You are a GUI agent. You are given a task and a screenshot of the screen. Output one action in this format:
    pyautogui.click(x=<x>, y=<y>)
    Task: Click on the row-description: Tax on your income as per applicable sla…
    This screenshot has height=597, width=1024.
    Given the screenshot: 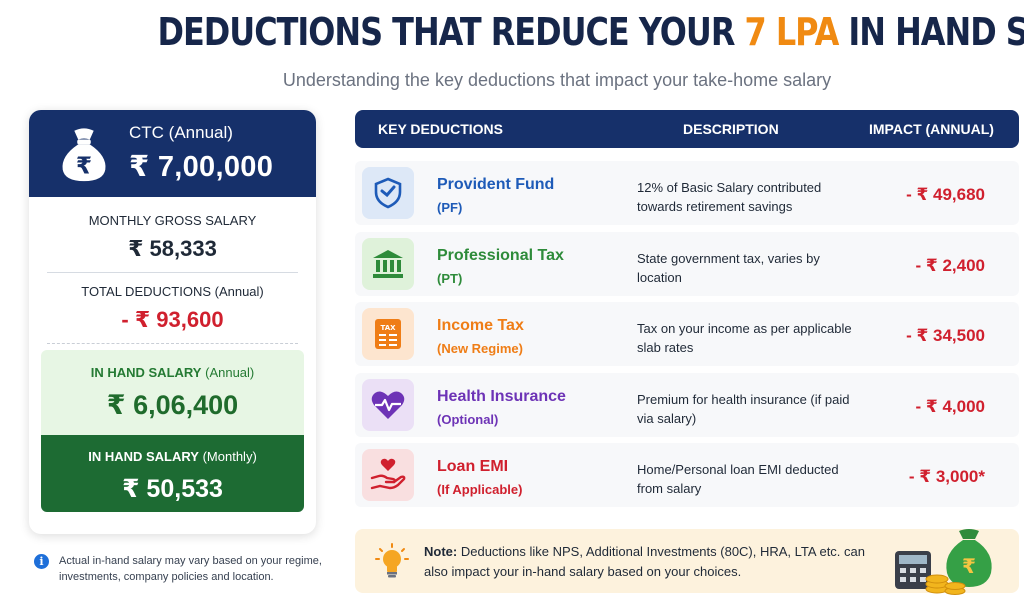 What is the action you would take?
    pyautogui.click(x=744, y=338)
    